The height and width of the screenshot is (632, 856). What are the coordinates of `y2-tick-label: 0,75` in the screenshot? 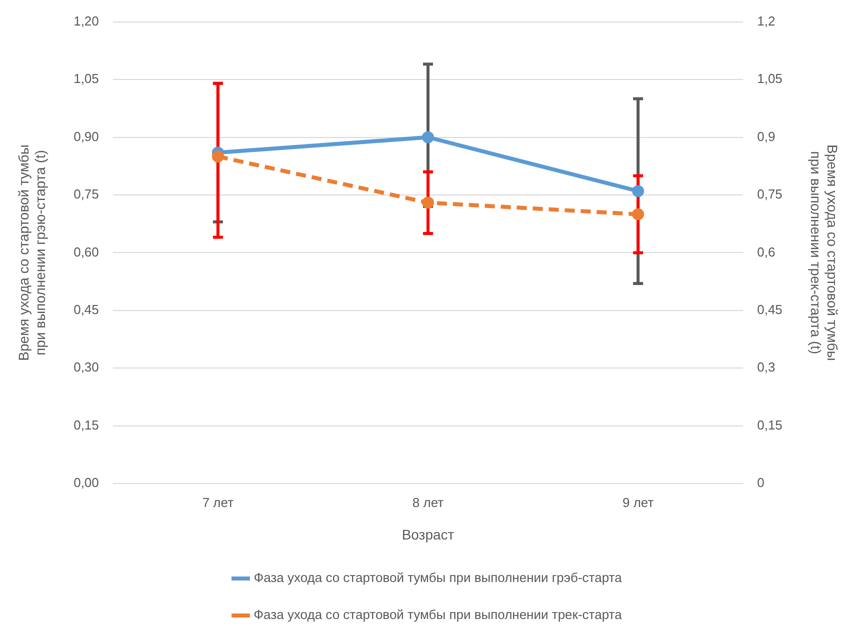 It's located at (769, 194).